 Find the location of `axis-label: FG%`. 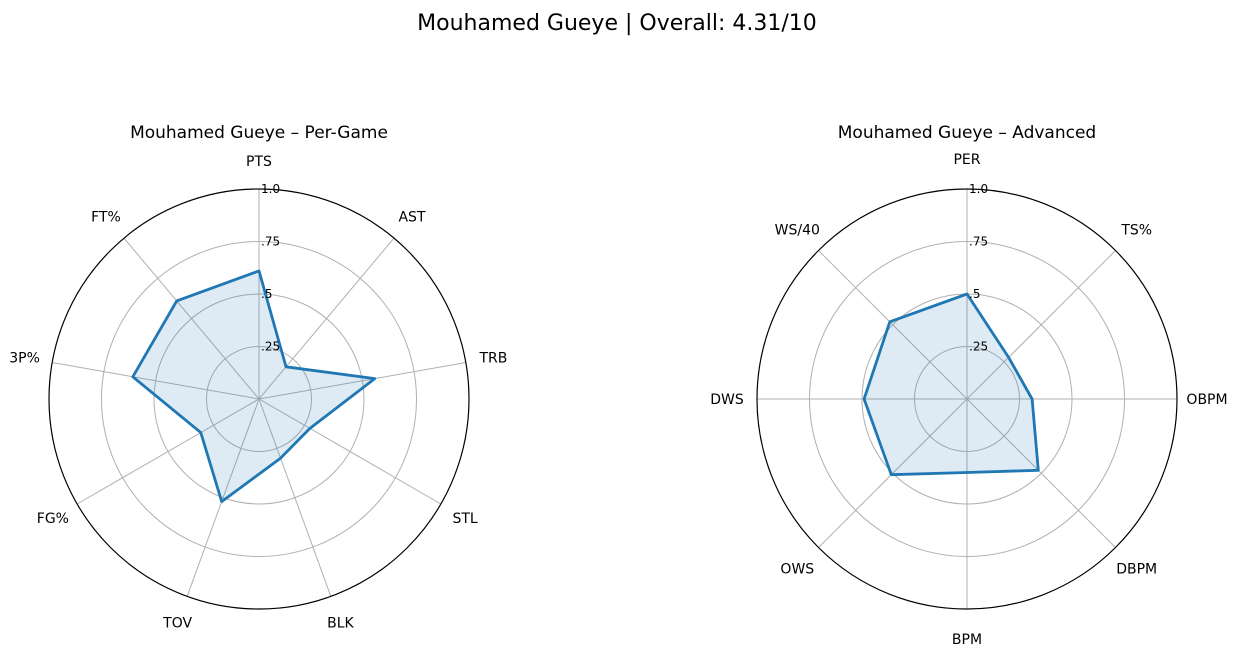

axis-label: FG% is located at coordinates (53, 519).